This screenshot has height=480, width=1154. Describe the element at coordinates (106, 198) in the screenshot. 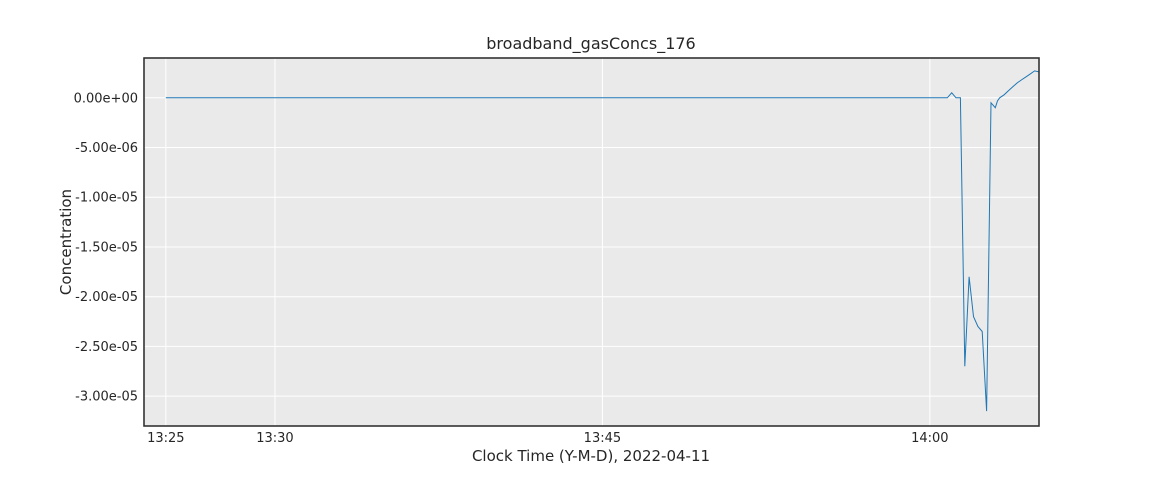

I see `y-tick-label: -1.00e-05` at that location.